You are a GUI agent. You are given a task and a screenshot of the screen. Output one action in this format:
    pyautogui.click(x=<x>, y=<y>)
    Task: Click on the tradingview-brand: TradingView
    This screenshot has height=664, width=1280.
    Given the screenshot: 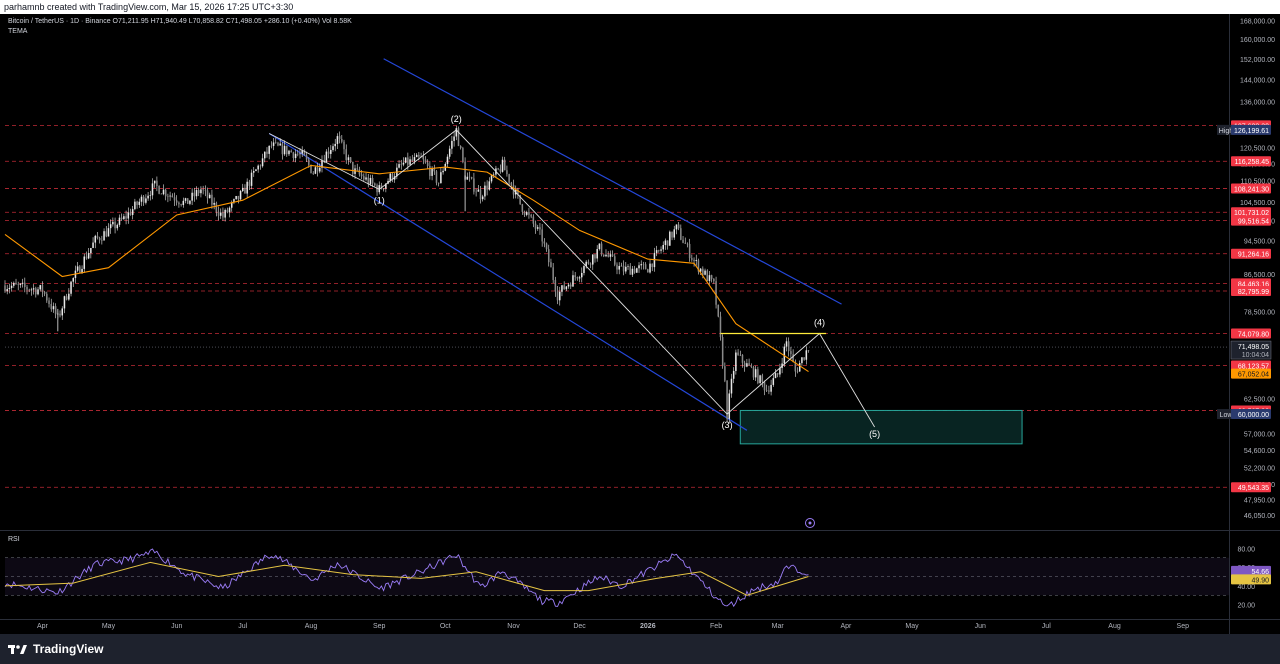 What is the action you would take?
    pyautogui.click(x=55, y=649)
    